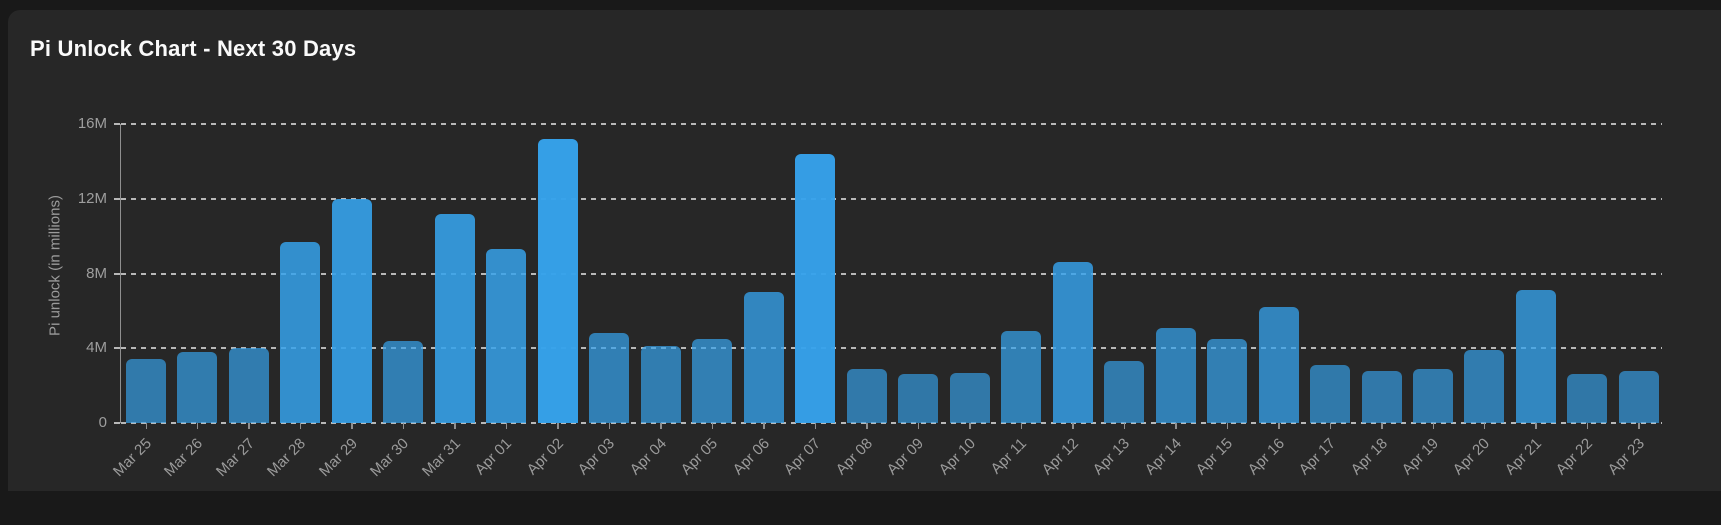 This screenshot has width=1721, height=525. I want to click on y-axis-line, so click(120, 273).